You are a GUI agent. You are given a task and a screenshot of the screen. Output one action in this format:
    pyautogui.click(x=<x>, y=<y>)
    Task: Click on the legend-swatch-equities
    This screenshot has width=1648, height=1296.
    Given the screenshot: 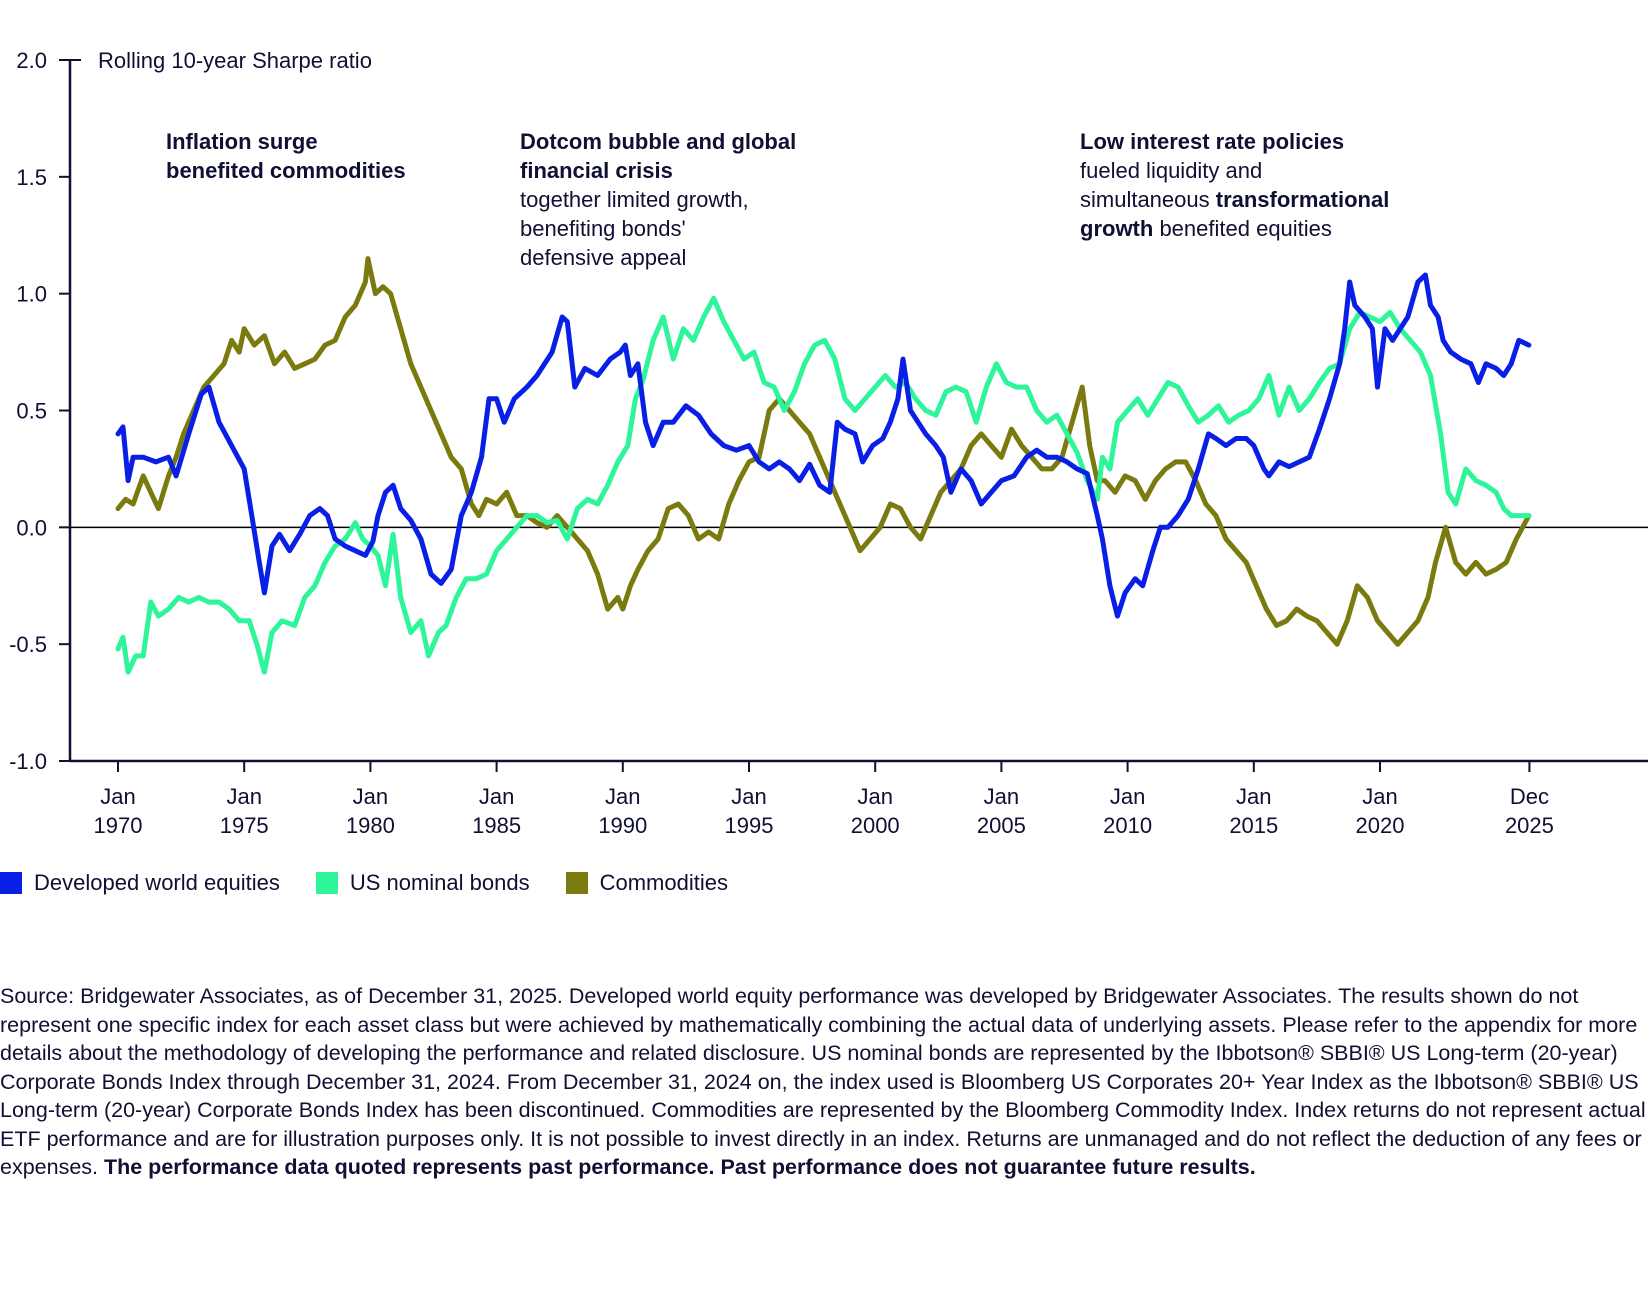 What is the action you would take?
    pyautogui.click(x=11, y=883)
    